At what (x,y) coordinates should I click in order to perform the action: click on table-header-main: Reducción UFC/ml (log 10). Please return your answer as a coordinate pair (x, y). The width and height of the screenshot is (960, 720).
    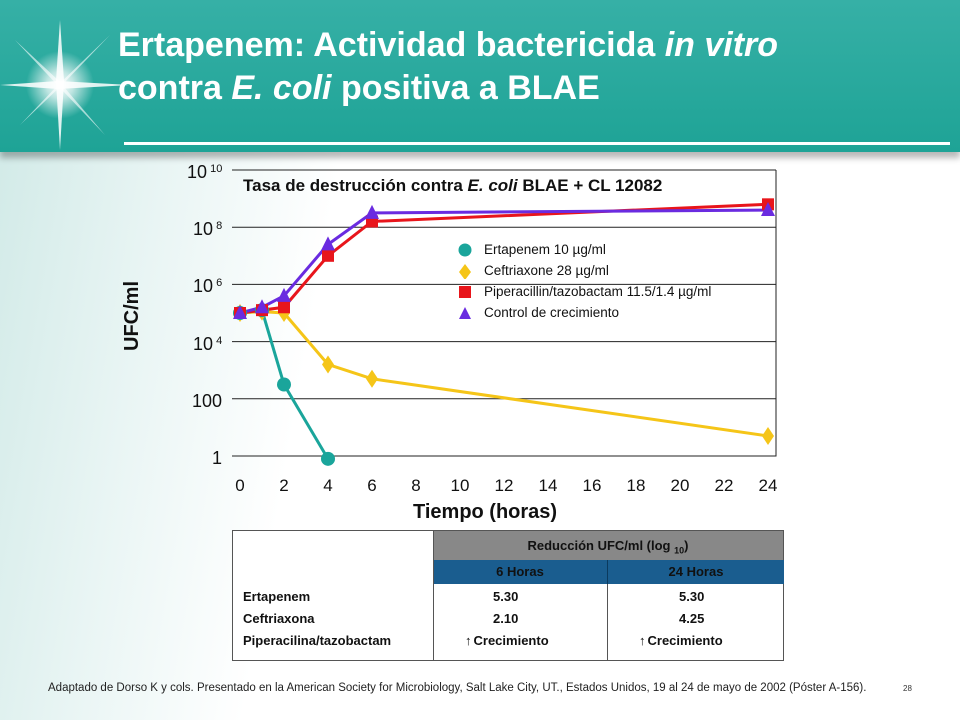
    Looking at the image, I should click on (608, 546).